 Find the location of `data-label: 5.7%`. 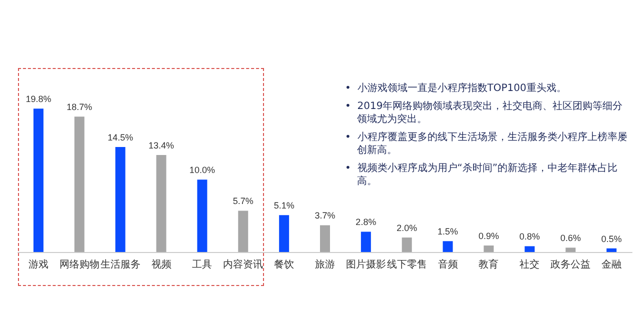

data-label: 5.7% is located at coordinates (243, 201).